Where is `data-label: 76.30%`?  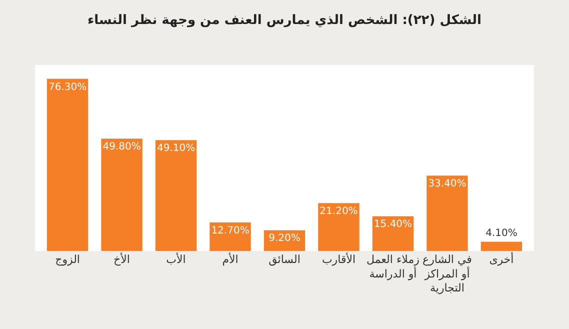
data-label: 76.30% is located at coordinates (67, 87).